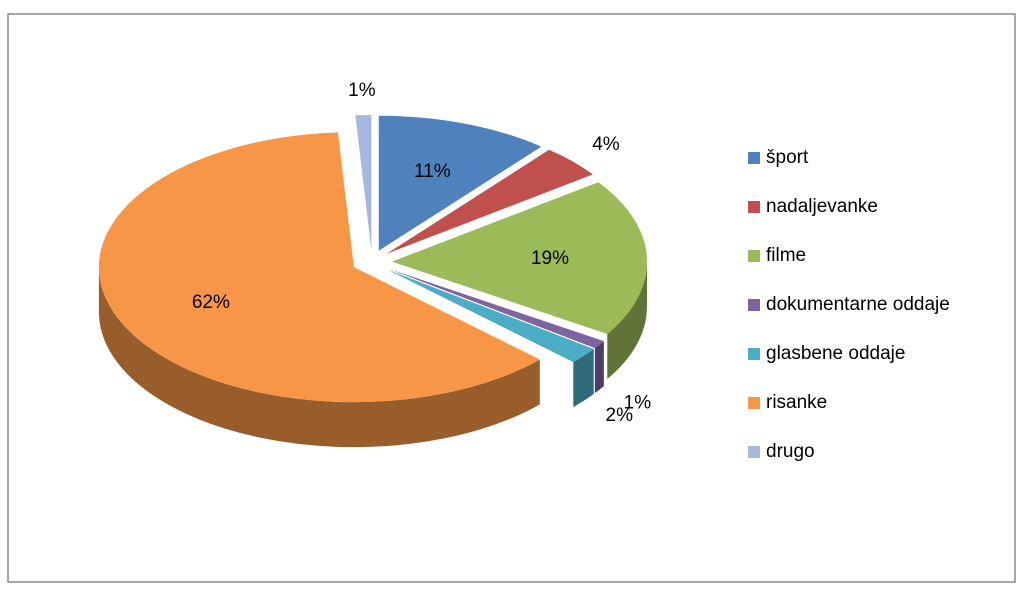  I want to click on legend-label: šport, so click(787, 157).